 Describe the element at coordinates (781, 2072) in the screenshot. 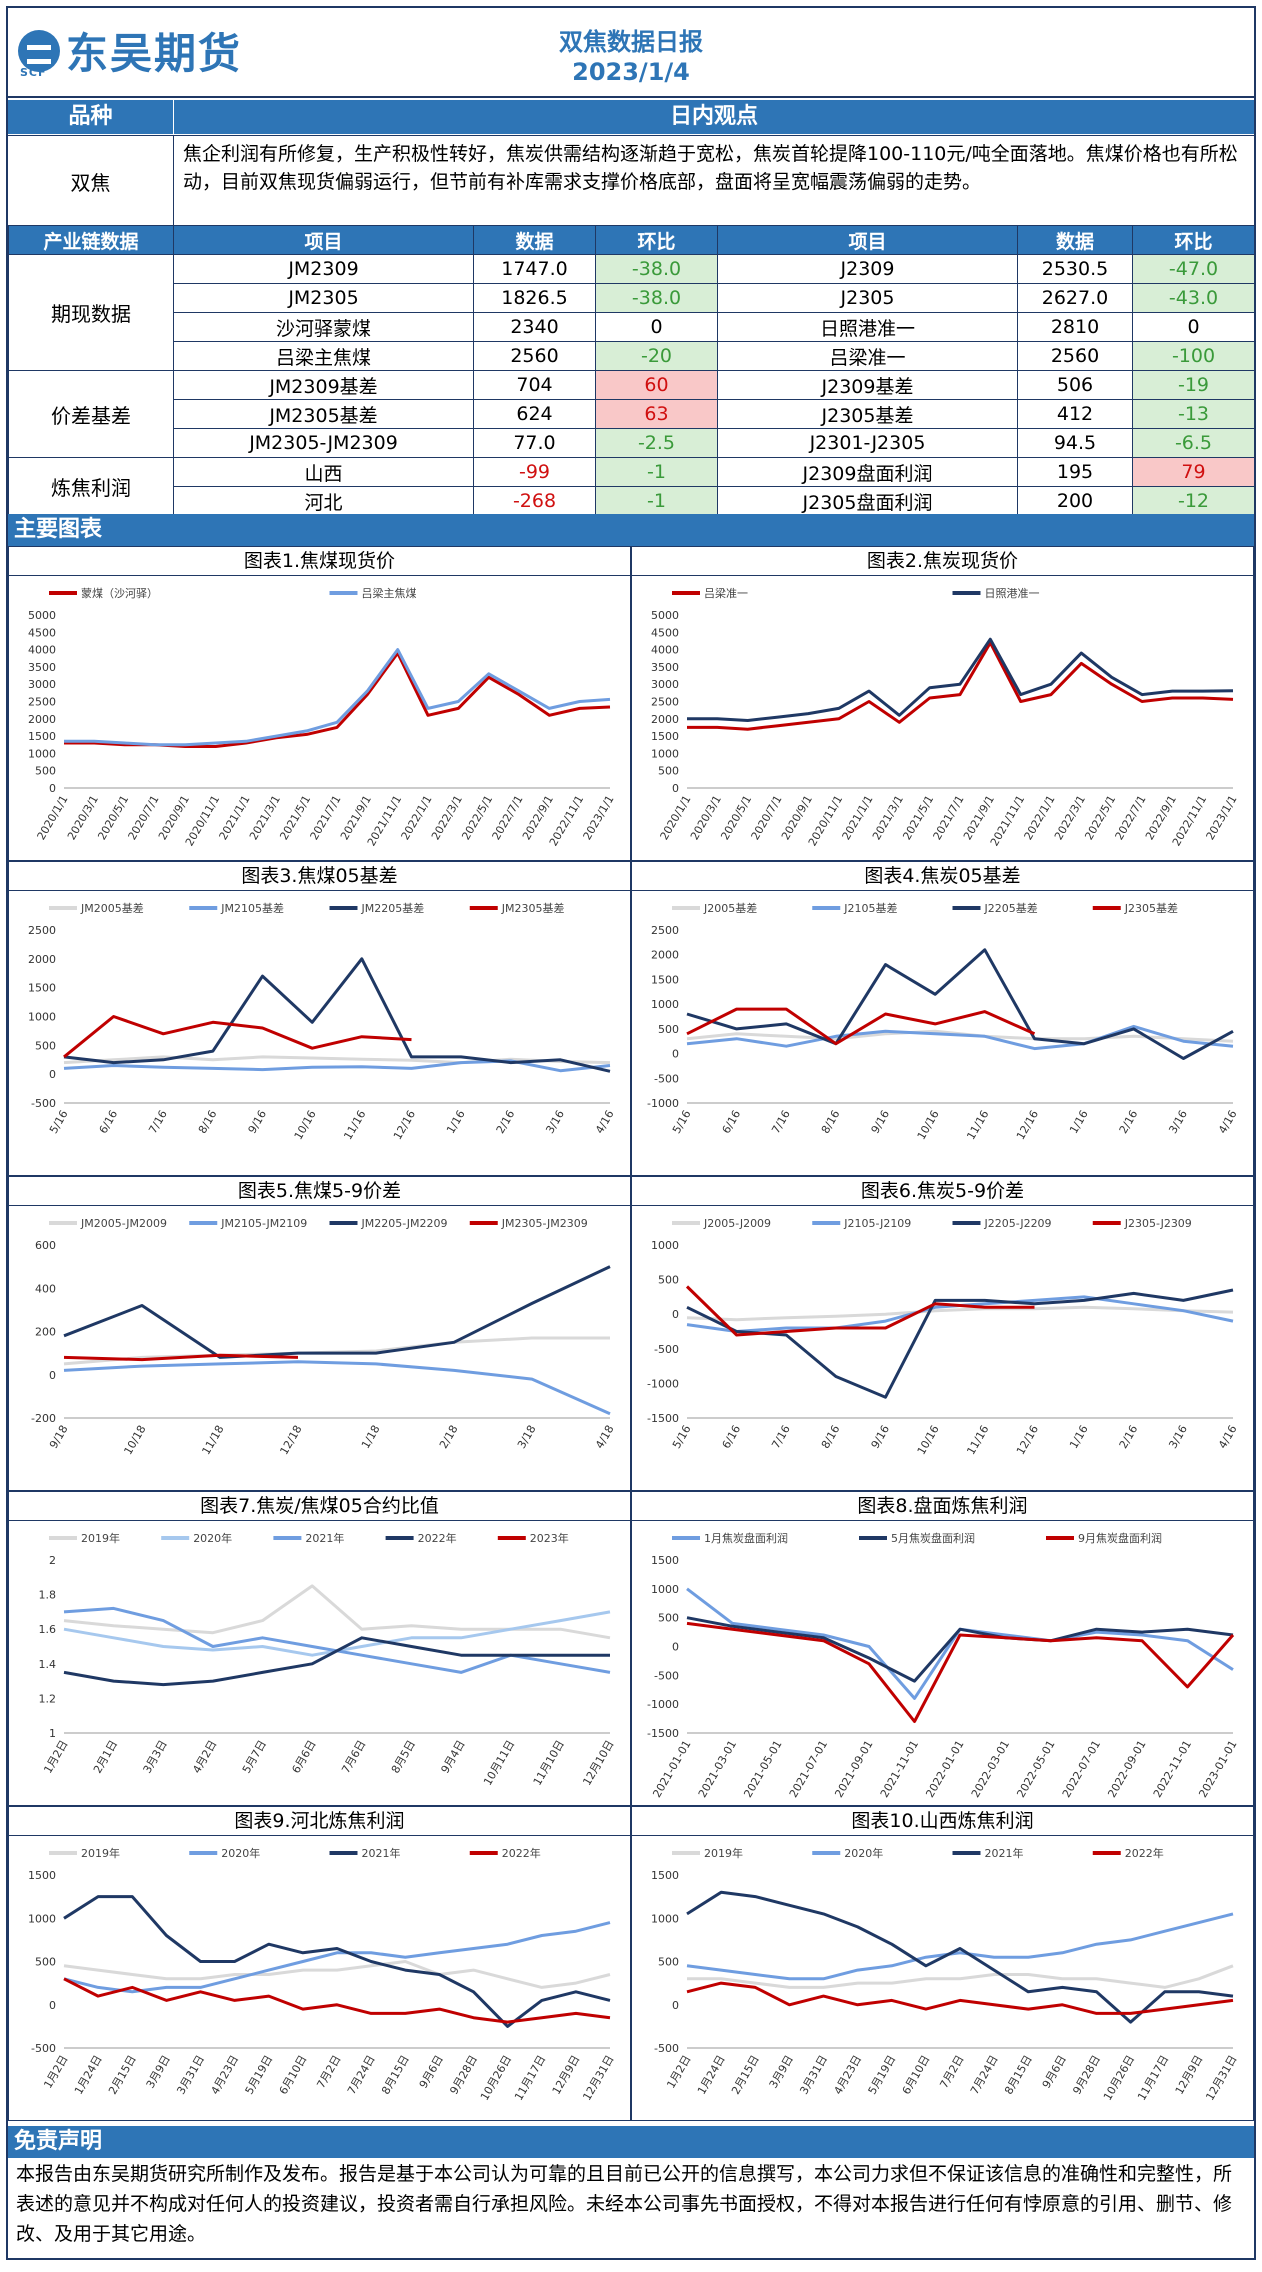

I see `x-tick-label: 3月9日` at that location.